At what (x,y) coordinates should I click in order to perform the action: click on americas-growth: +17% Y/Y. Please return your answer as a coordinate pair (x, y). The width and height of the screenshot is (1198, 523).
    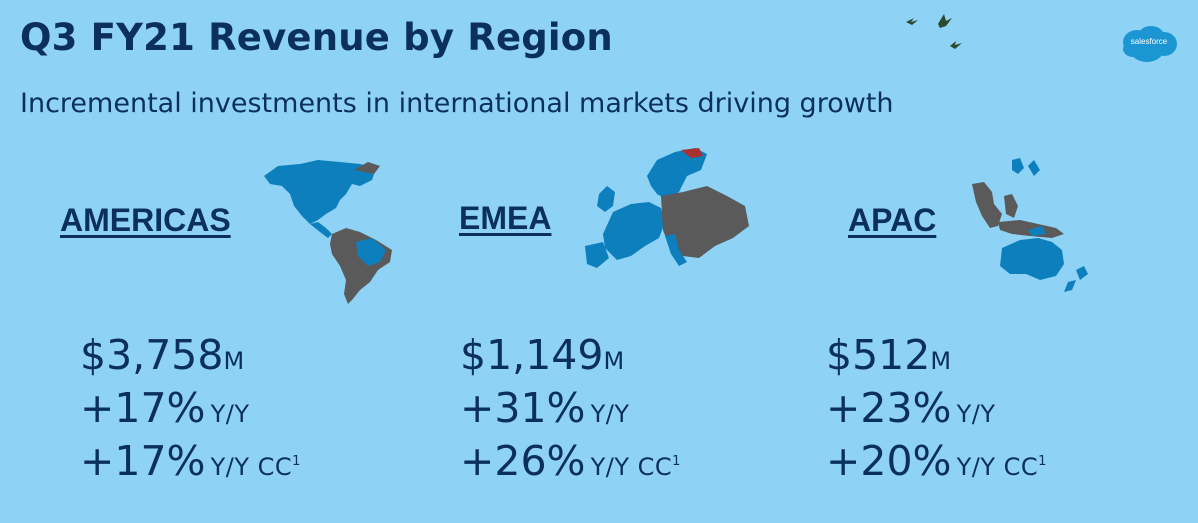
    Looking at the image, I should click on (165, 408).